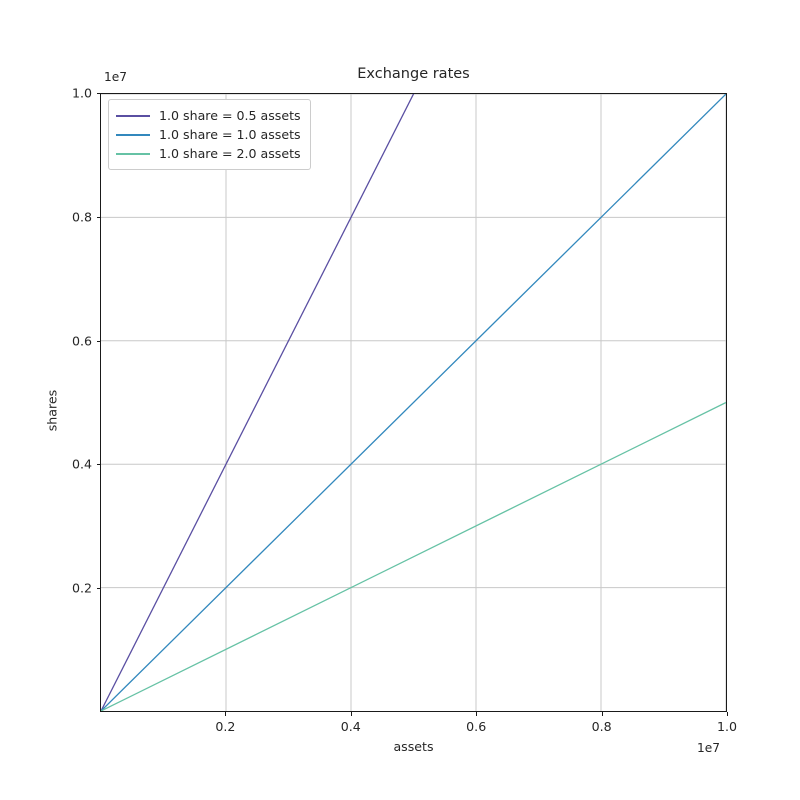 The width and height of the screenshot is (800, 800). What do you see at coordinates (350, 726) in the screenshot?
I see `x-tick-label: 0.4` at bounding box center [350, 726].